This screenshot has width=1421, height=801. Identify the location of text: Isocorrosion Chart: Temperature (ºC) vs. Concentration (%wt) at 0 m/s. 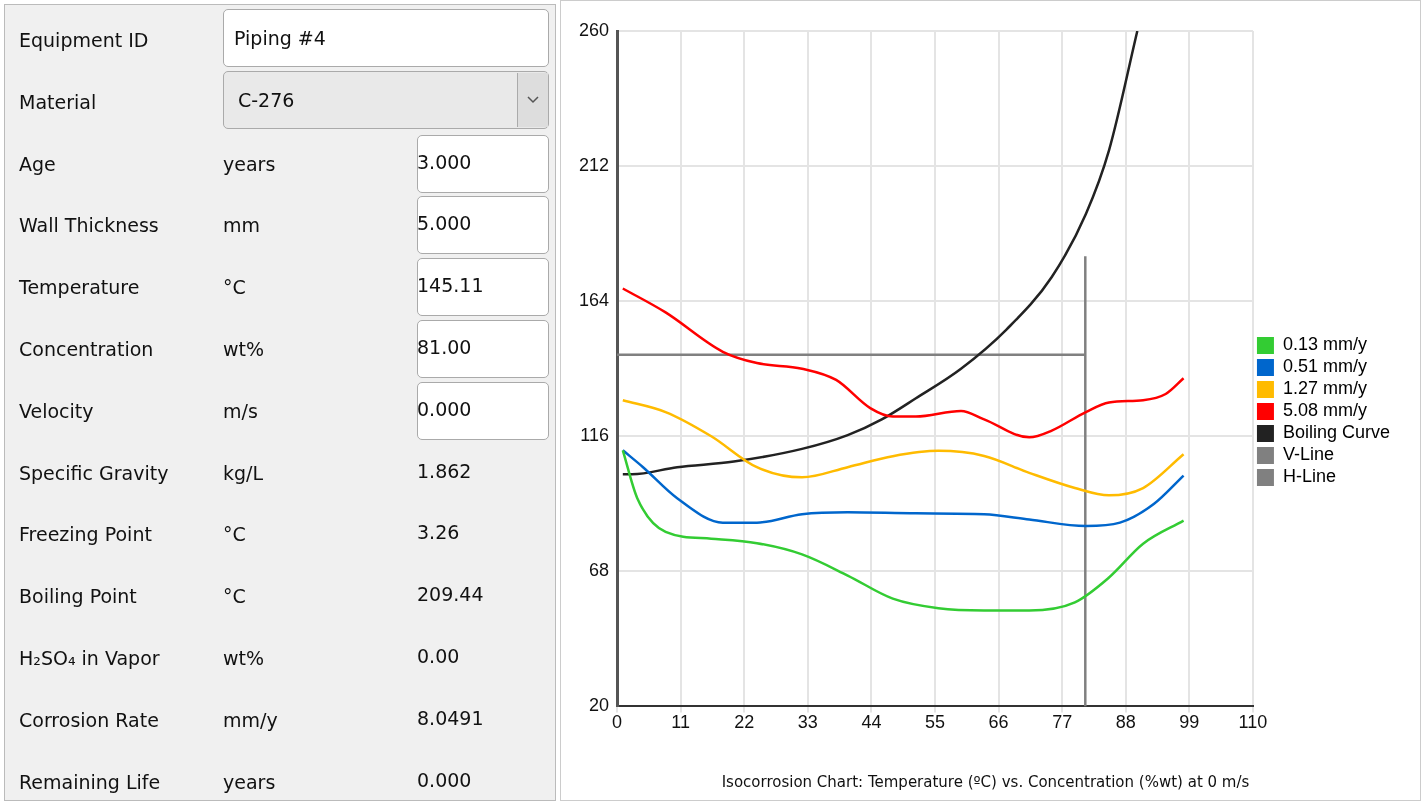
(985, 781).